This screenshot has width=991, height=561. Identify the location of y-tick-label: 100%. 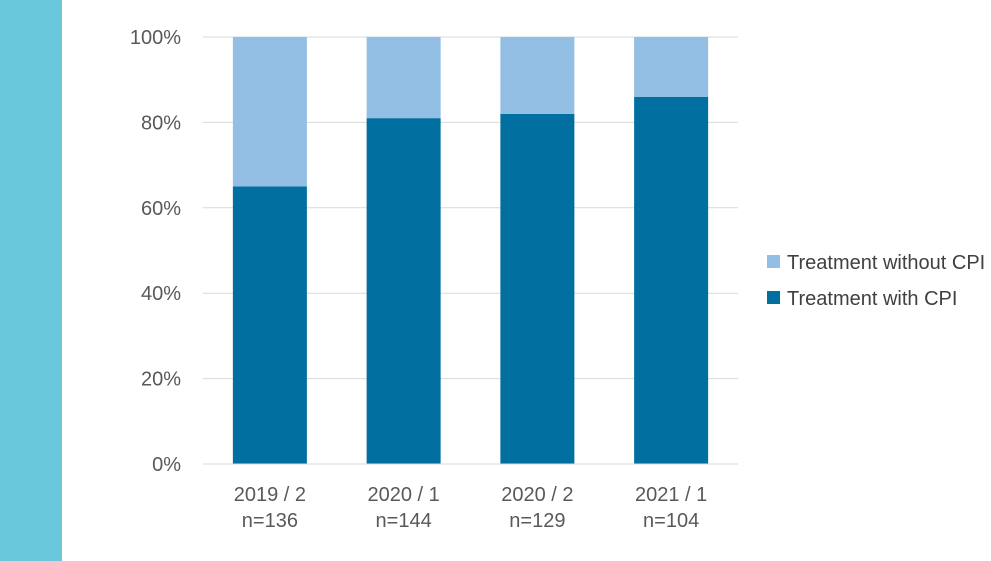
(155, 38).